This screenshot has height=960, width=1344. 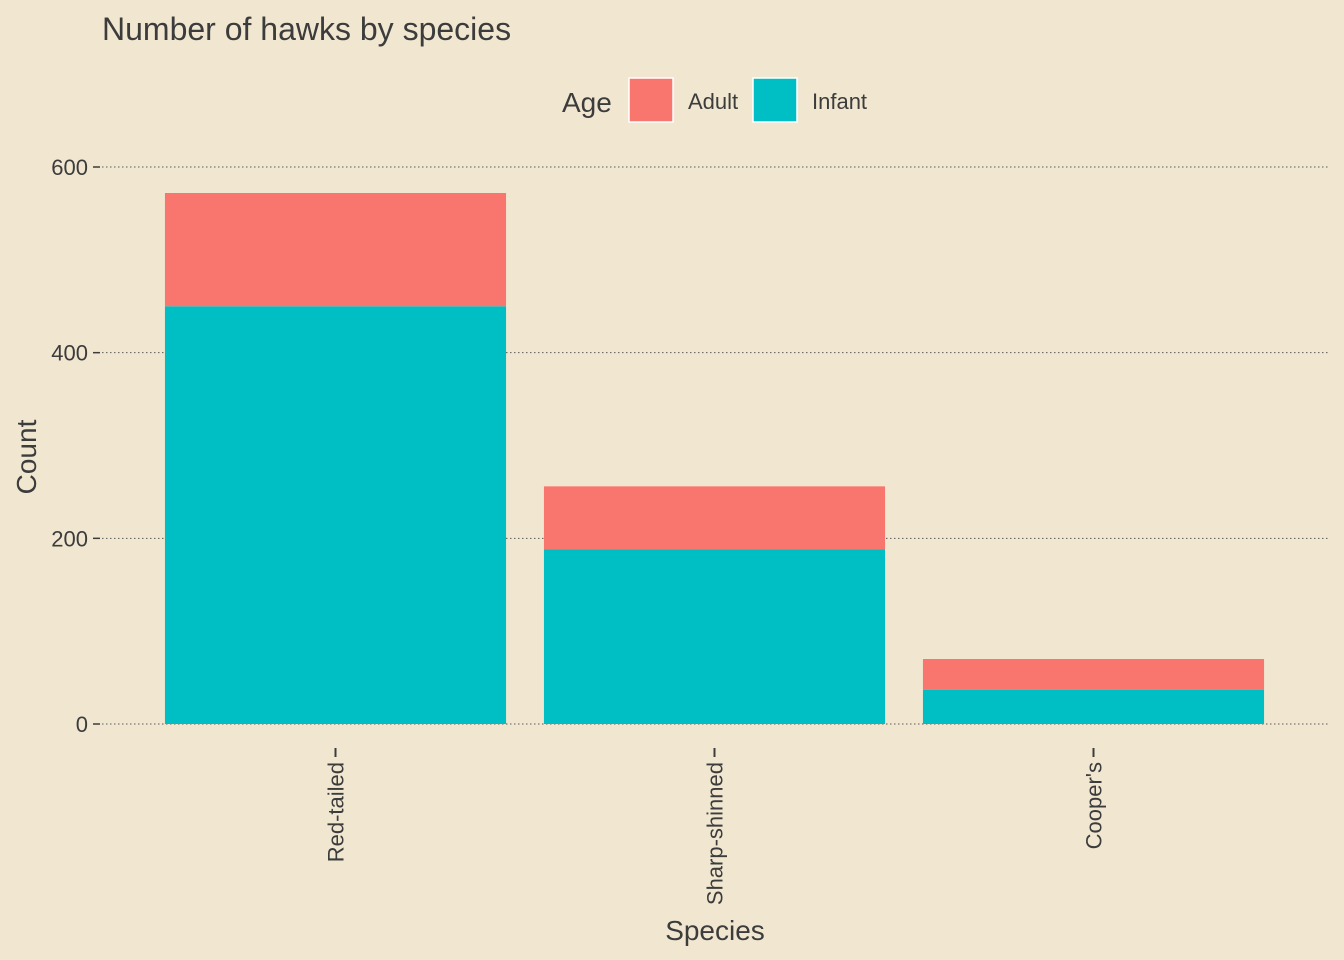 I want to click on legend: Age Adult Infant, so click(x=714, y=100).